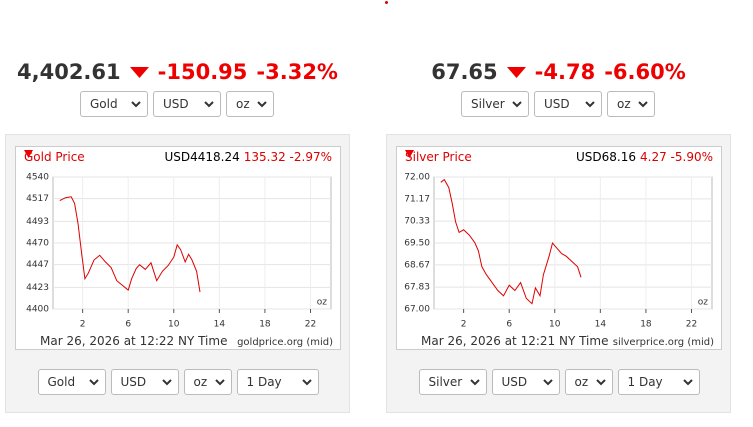  Describe the element at coordinates (37, 265) in the screenshot. I see `y-tick-label: 4447` at that location.